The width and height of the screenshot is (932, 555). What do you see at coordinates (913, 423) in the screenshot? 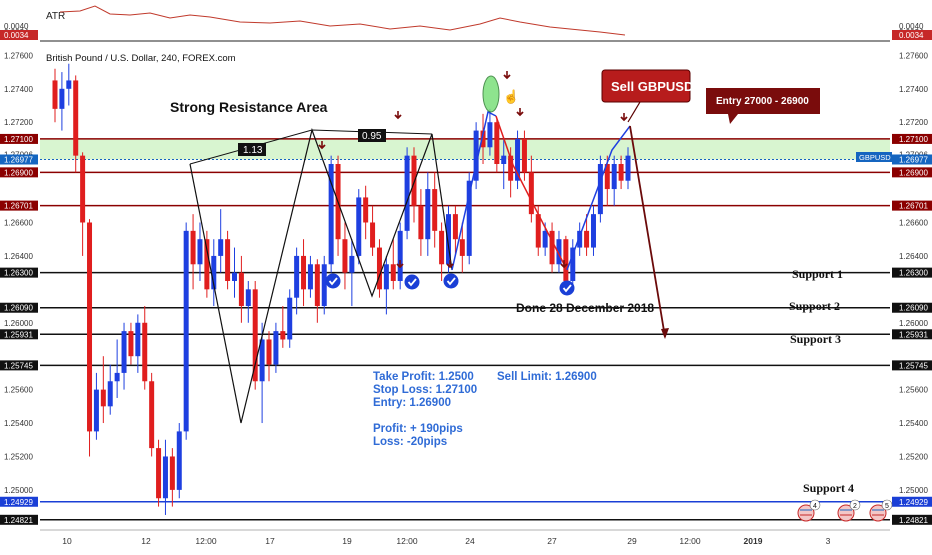
I see `y-tick-right: 1.25400` at bounding box center [913, 423].